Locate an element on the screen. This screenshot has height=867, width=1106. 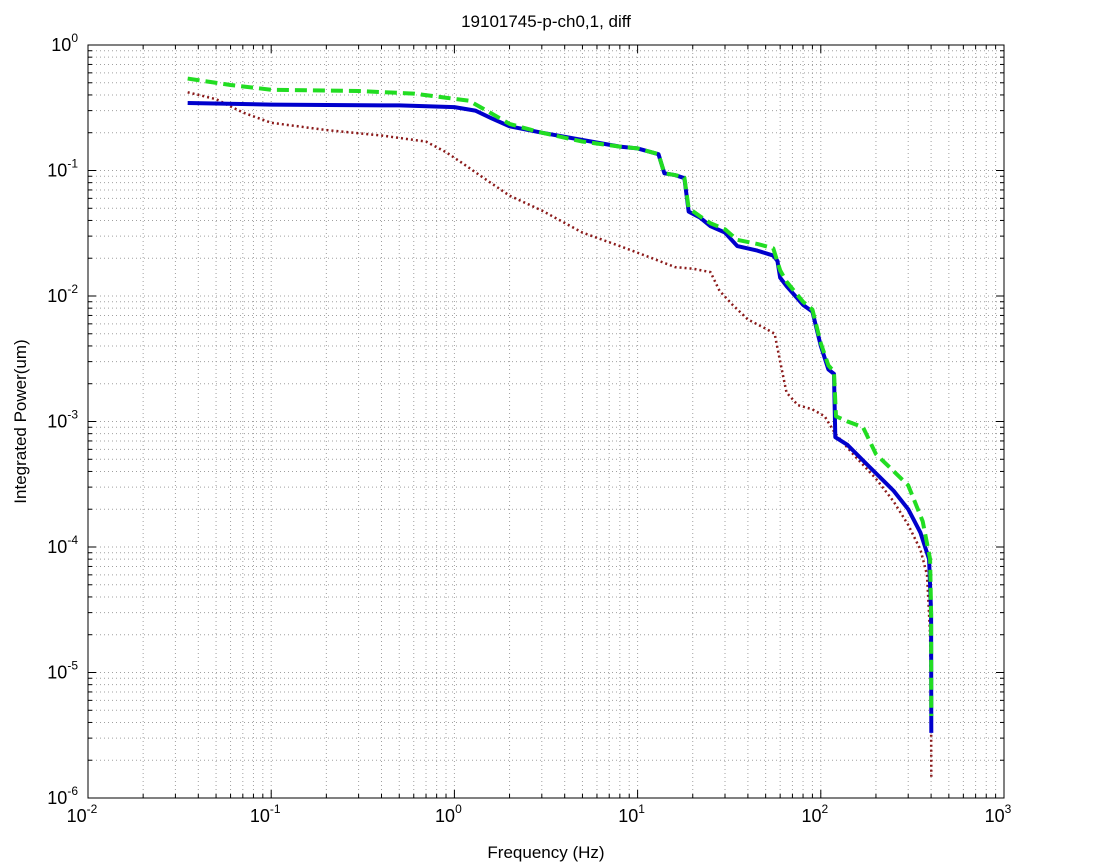
x-tick-label: 10² is located at coordinates (814, 814).